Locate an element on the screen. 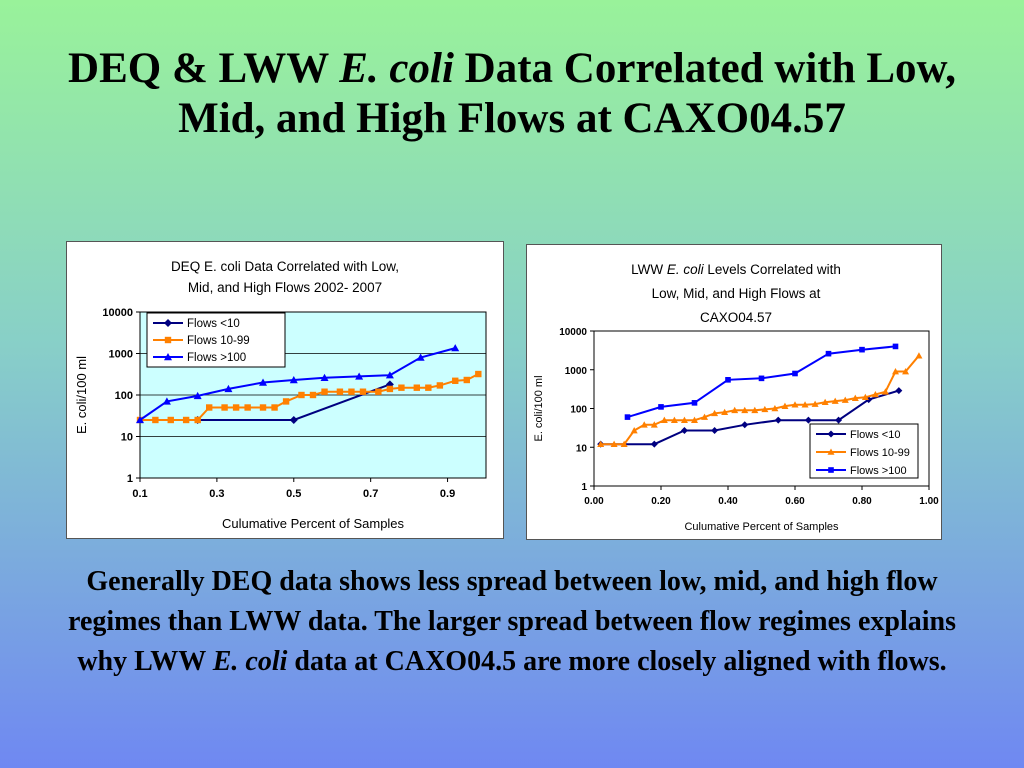  lww-title-line: CAXO04.57 is located at coordinates (736, 317).